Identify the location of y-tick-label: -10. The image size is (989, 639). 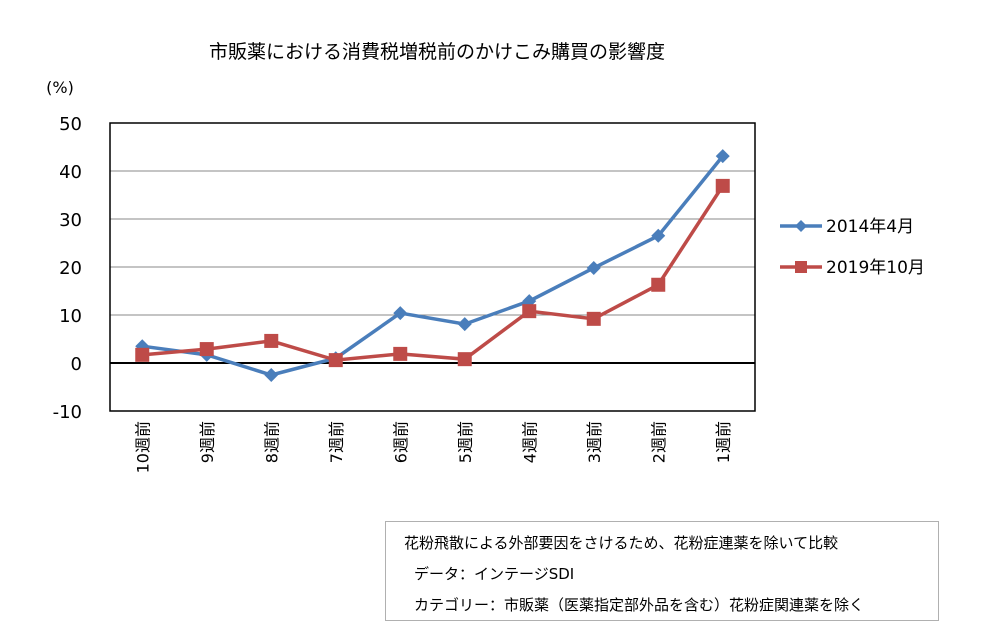
(67, 412).